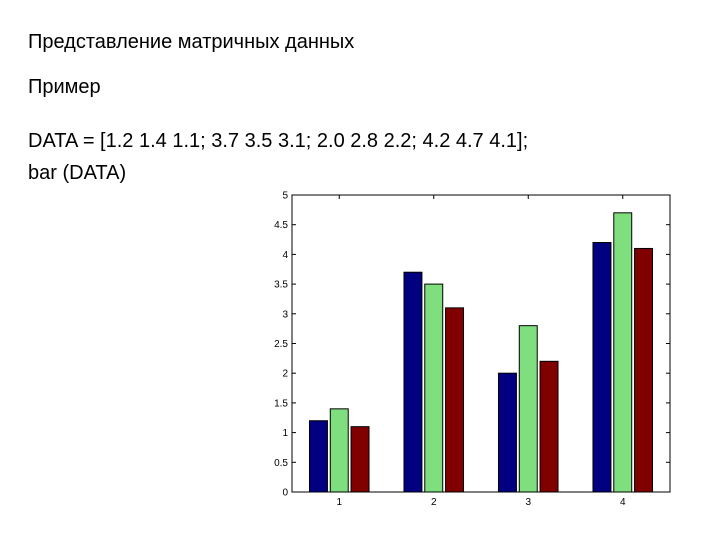 This screenshot has width=720, height=540. Describe the element at coordinates (285, 314) in the screenshot. I see `y-tick-label: 3` at that location.